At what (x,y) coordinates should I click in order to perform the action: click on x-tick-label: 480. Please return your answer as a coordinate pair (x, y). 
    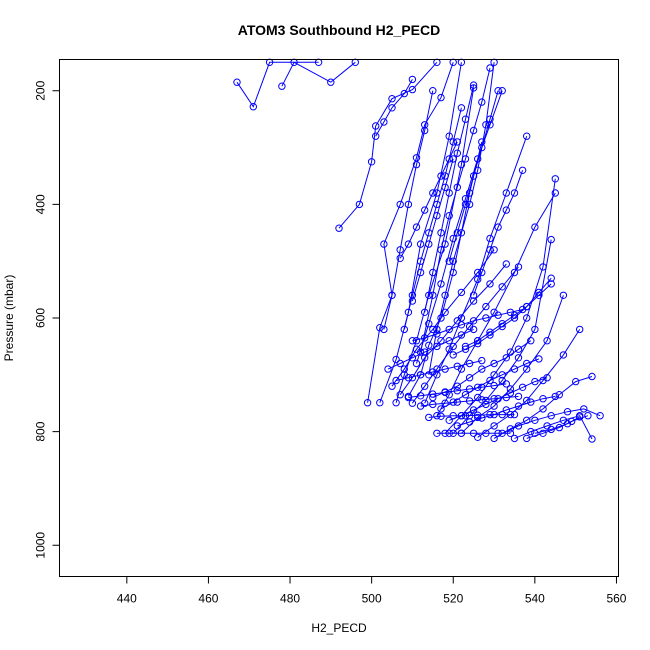
    Looking at the image, I should click on (290, 599).